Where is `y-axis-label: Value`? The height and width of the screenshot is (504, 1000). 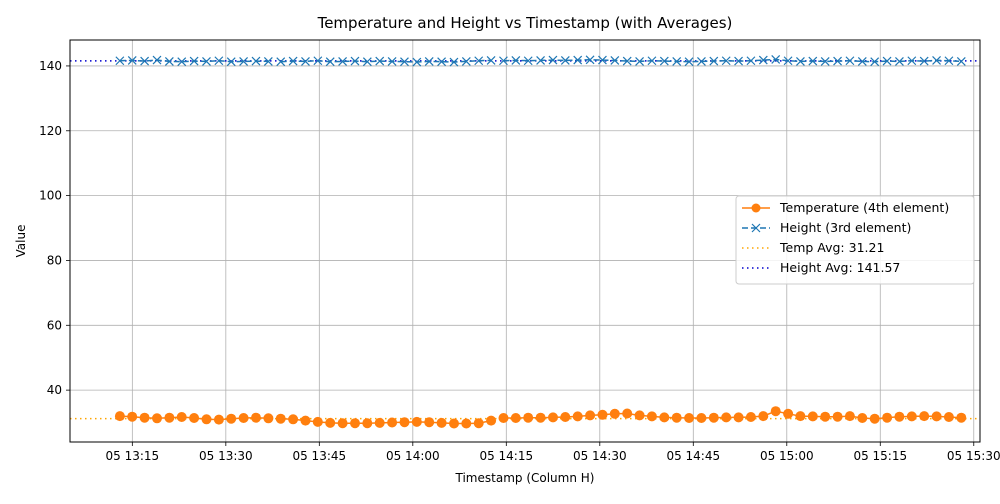 y-axis-label: Value is located at coordinates (21, 241).